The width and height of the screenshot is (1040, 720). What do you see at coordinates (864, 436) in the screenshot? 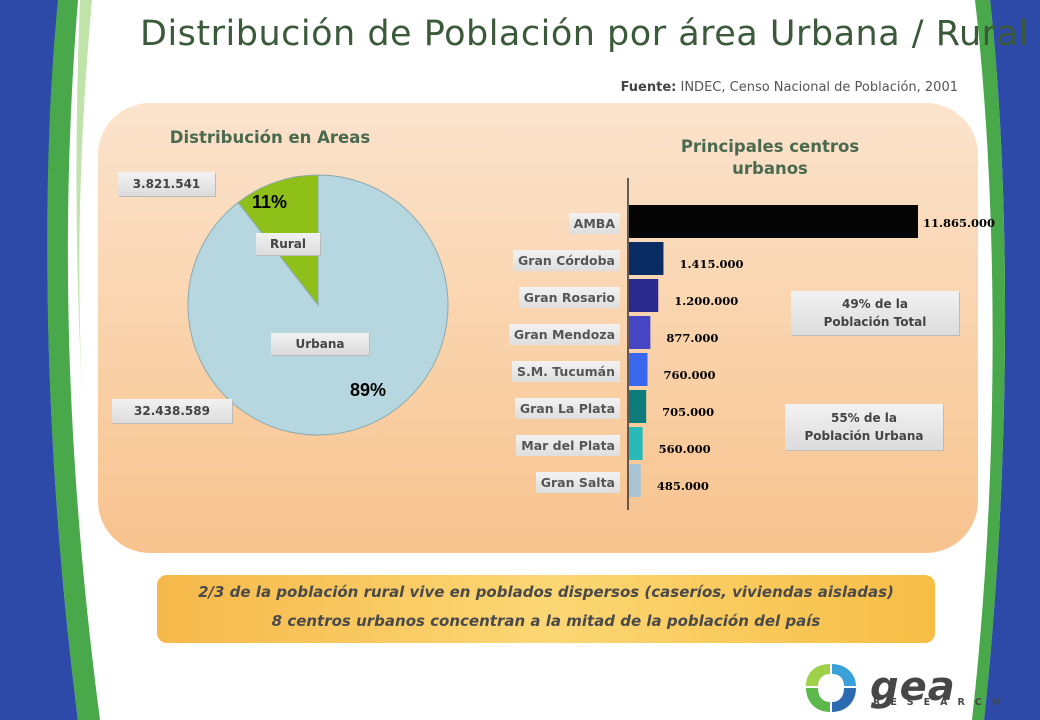
I see `note-urban-line2: Población Urbana` at bounding box center [864, 436].